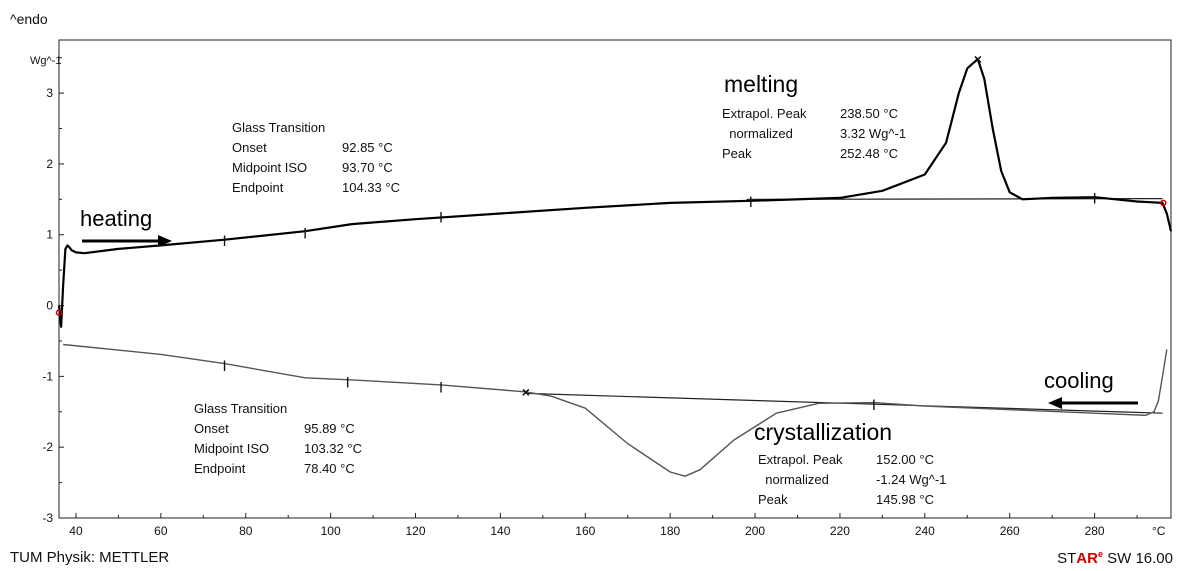 The image size is (1185, 571). I want to click on melting-evaluation-row-value: 238.50 °C, so click(869, 113).